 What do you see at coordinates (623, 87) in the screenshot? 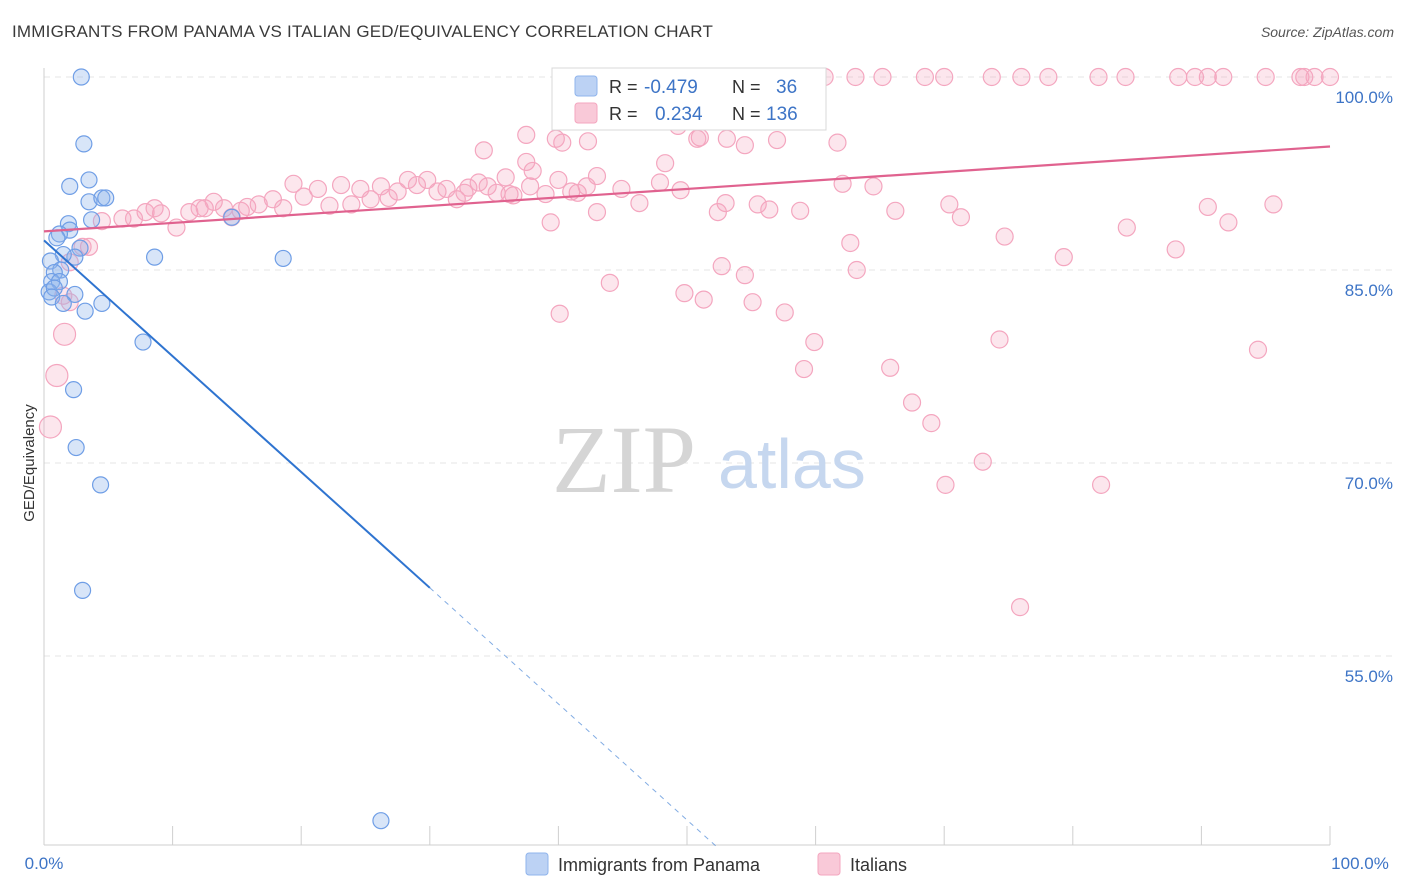
I see `legend-r-label-panama: R =` at bounding box center [623, 87].